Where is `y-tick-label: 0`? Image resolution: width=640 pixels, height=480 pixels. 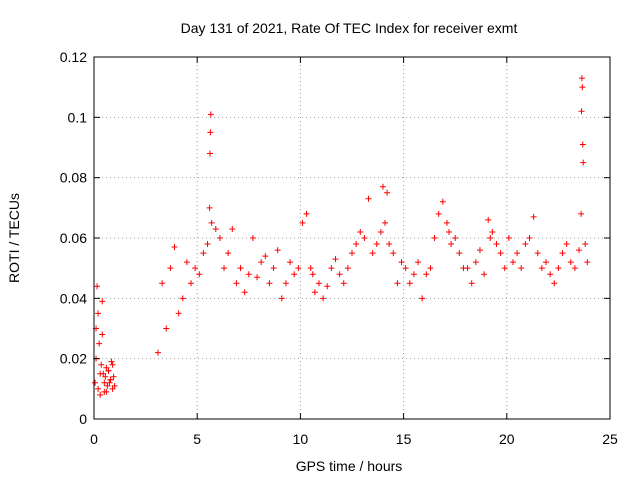
y-tick-label: 0 is located at coordinates (83, 419).